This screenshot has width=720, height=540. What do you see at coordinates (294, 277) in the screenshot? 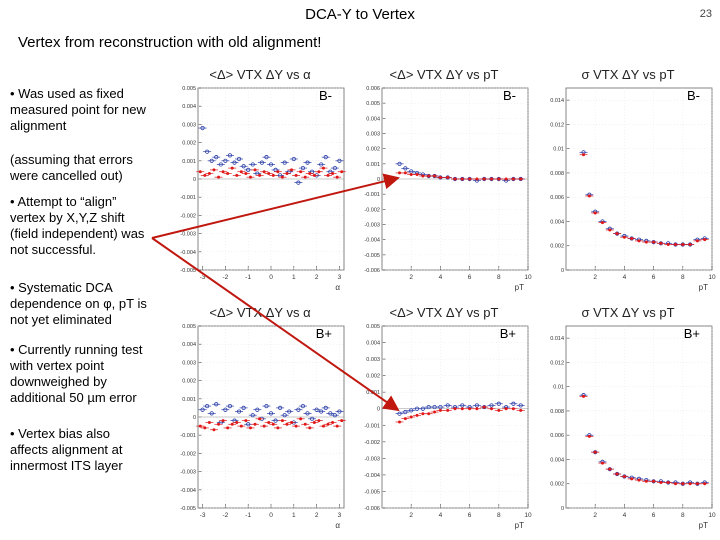
I see `x-tick-label: 1` at bounding box center [294, 277].